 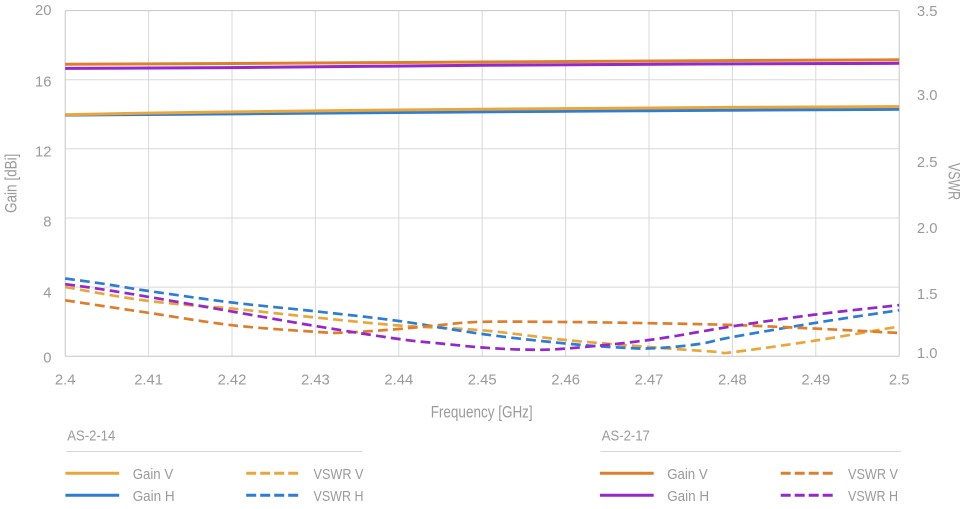 I want to click on svg-text: 2.44, so click(x=398, y=380).